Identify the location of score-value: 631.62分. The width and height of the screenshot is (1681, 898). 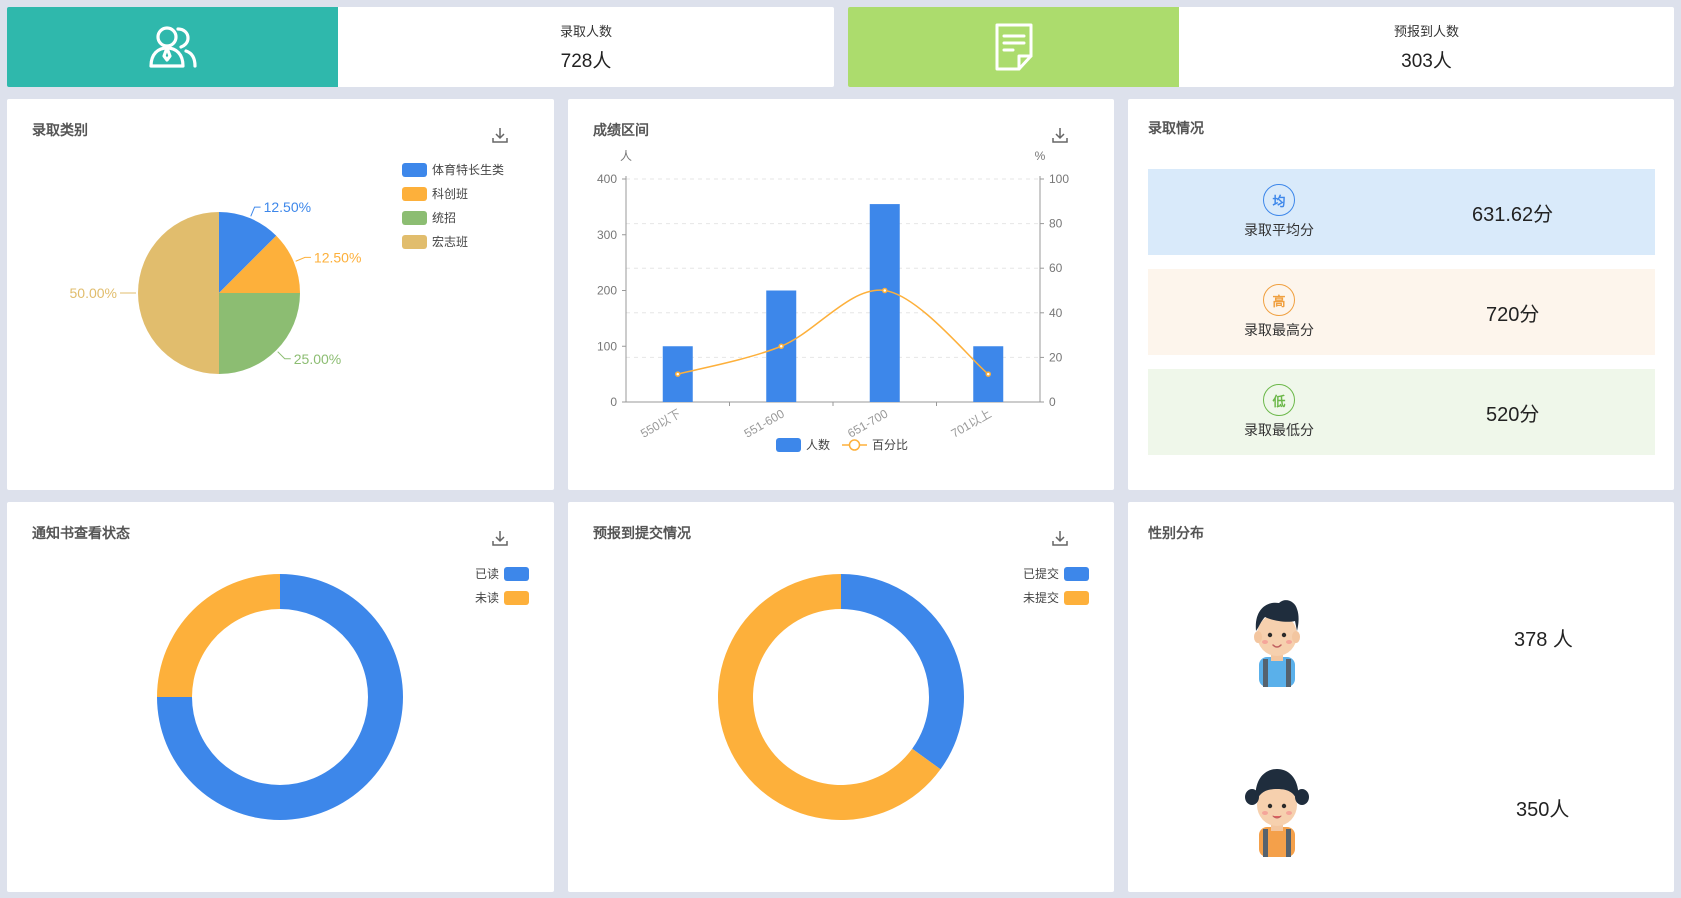
(1513, 214).